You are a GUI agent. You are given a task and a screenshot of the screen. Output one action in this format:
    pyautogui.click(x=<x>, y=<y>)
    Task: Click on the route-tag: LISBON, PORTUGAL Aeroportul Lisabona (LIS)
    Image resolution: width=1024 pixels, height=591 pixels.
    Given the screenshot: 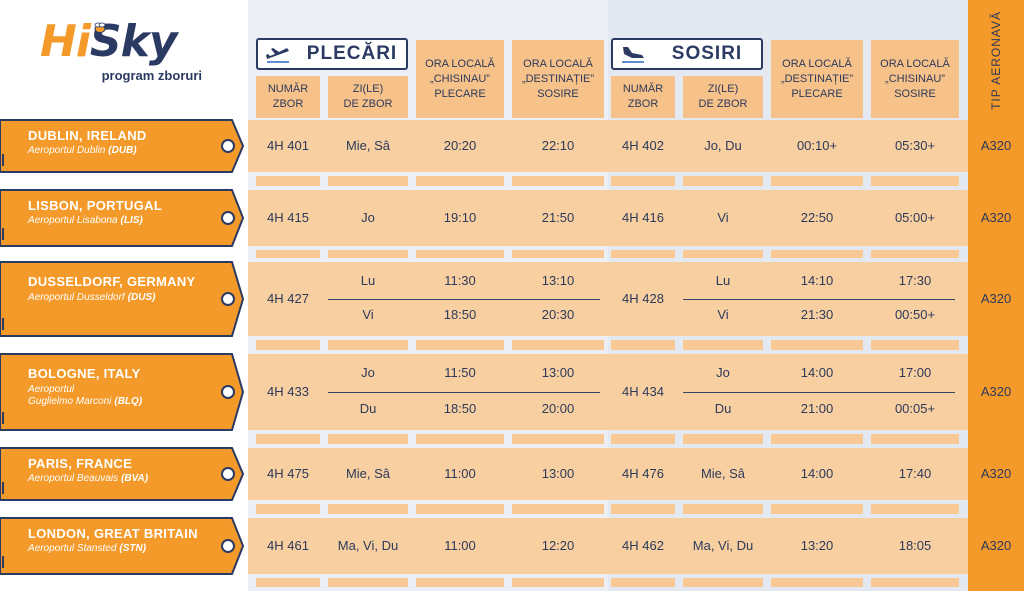 What is the action you would take?
    pyautogui.click(x=122, y=218)
    